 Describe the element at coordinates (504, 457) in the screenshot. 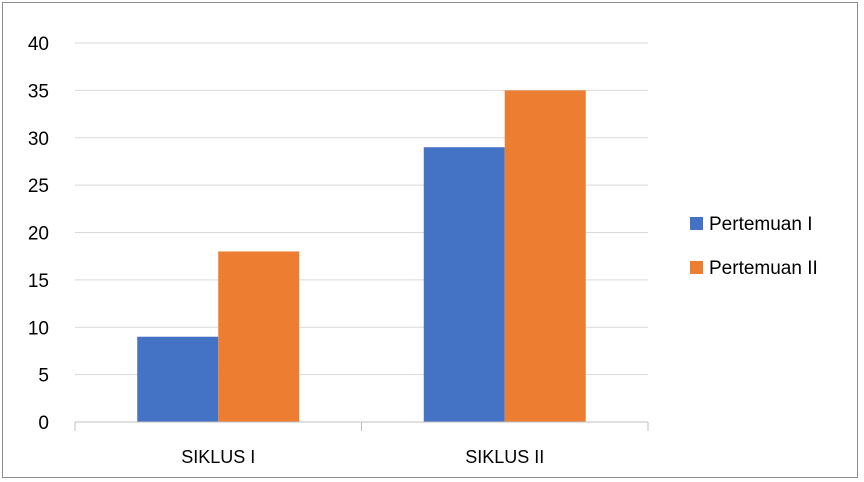

I see `x-category-label: SIKLUS II` at that location.